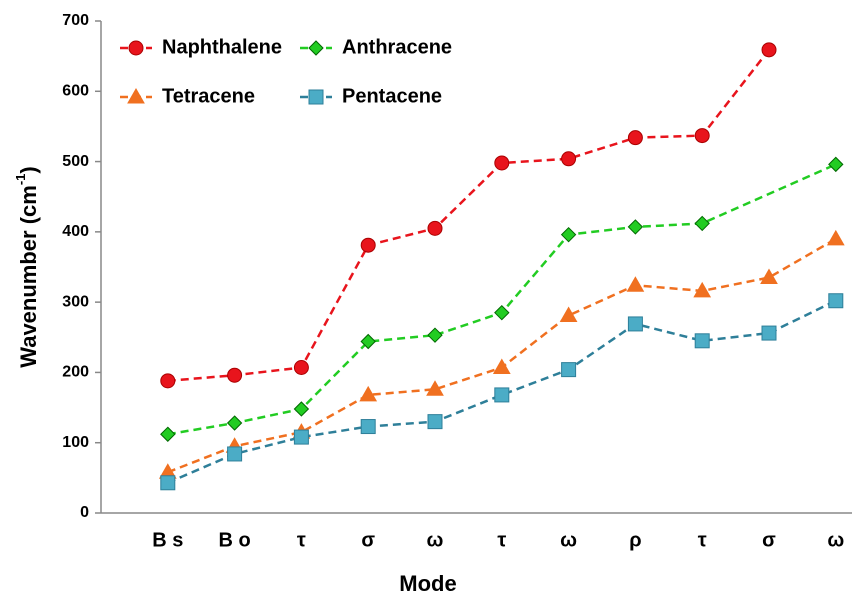 The height and width of the screenshot is (597, 854). I want to click on y-tick-label: 400, so click(75, 231).